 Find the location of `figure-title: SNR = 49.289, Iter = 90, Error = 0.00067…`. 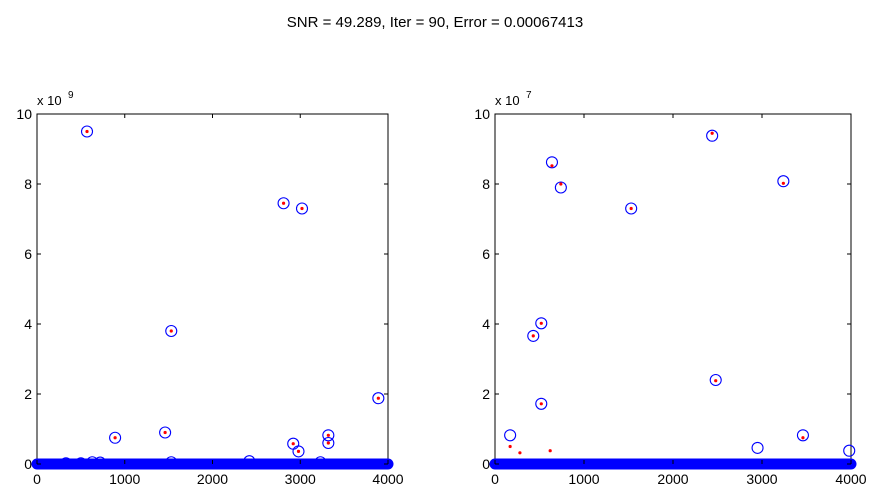

figure-title: SNR = 49.289, Iter = 90, Error = 0.00067… is located at coordinates (435, 22).